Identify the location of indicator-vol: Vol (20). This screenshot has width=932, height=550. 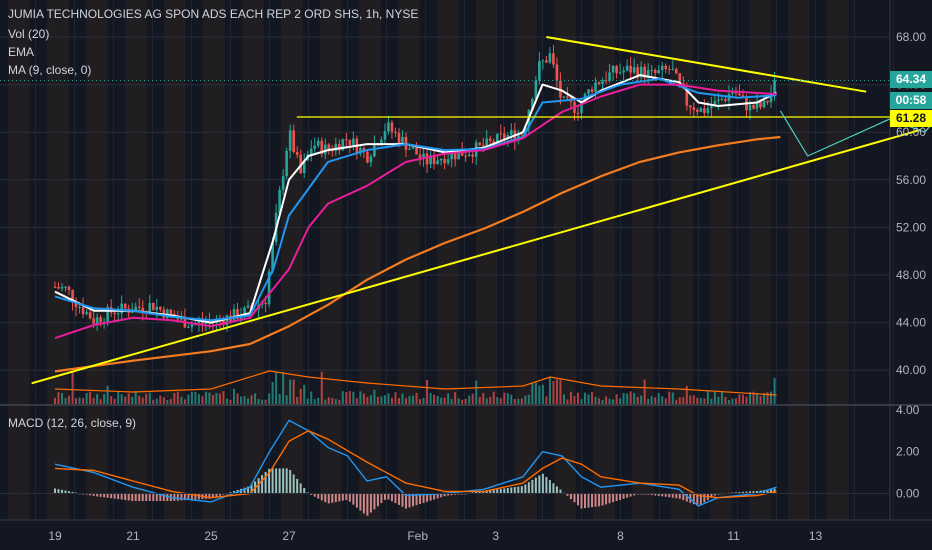
(29, 34).